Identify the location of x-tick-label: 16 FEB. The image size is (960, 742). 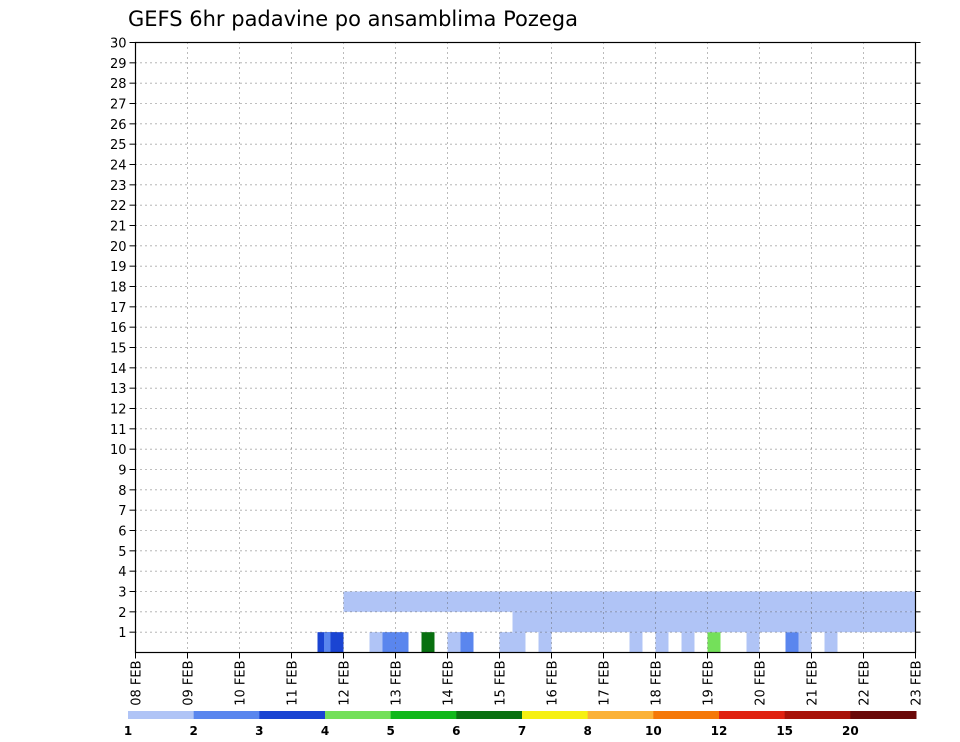
(553, 683).